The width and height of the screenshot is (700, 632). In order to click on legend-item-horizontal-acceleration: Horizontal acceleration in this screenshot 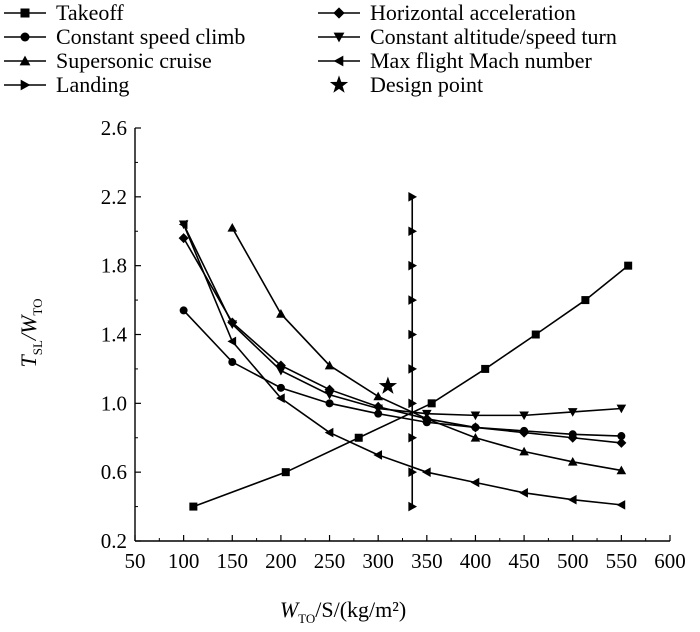, I will do `click(447, 12)`.